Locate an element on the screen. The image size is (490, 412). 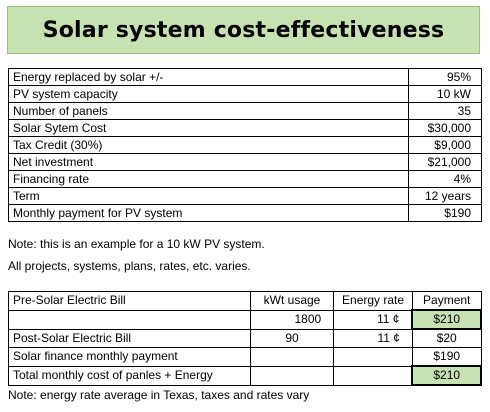
payment-cell: $190 is located at coordinates (446, 357).